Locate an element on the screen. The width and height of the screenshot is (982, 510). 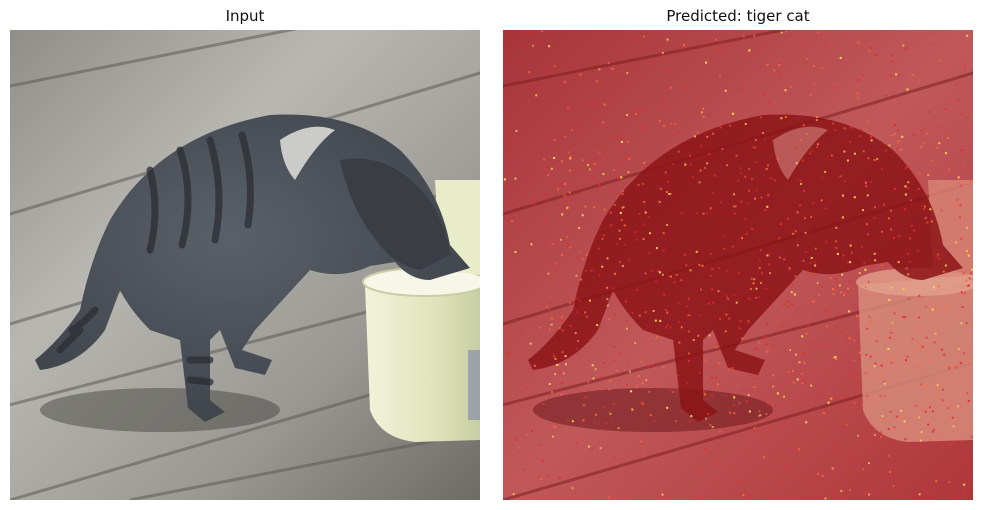
cat-shadow is located at coordinates (160, 410).